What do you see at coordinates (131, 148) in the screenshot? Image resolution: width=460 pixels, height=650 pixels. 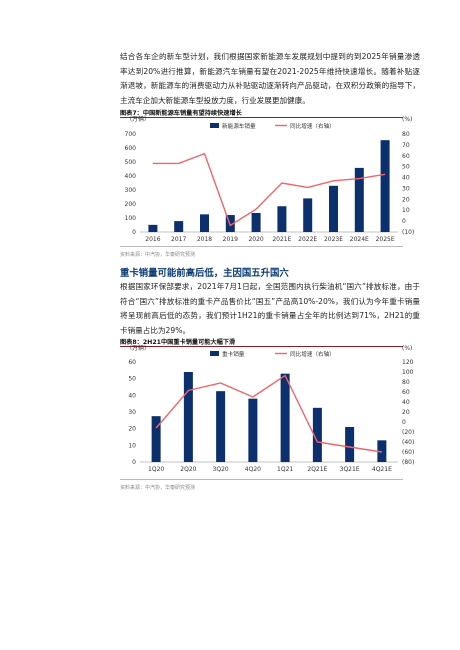 I see `left-axis-tick-label: 600` at bounding box center [131, 148].